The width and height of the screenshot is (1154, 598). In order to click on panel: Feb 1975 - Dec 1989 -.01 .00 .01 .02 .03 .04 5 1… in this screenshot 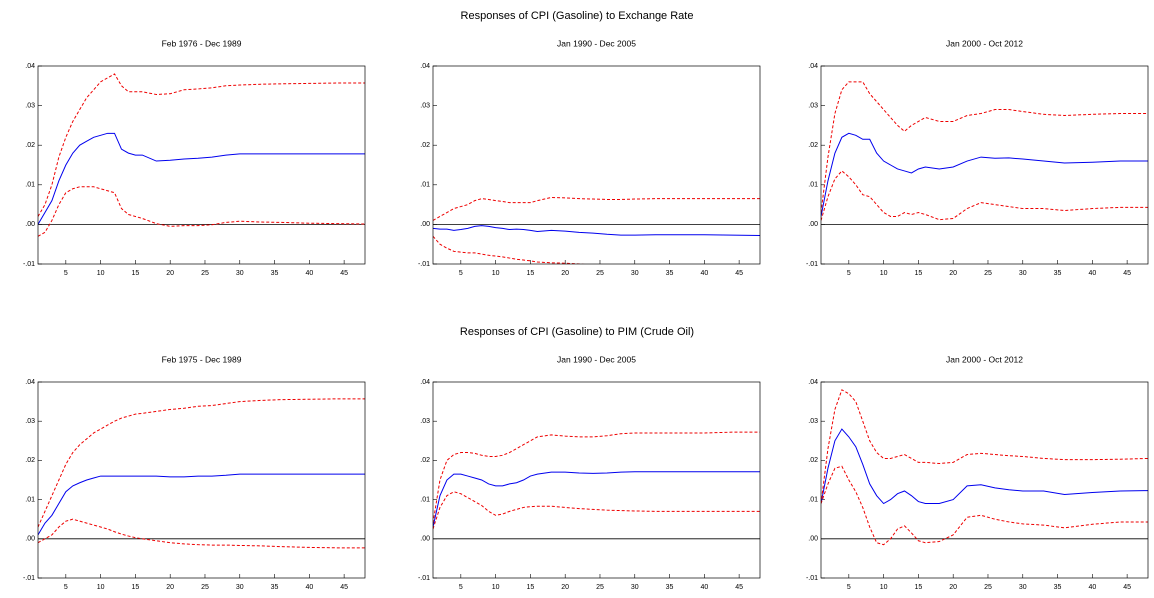, I will do `click(194, 472)`.